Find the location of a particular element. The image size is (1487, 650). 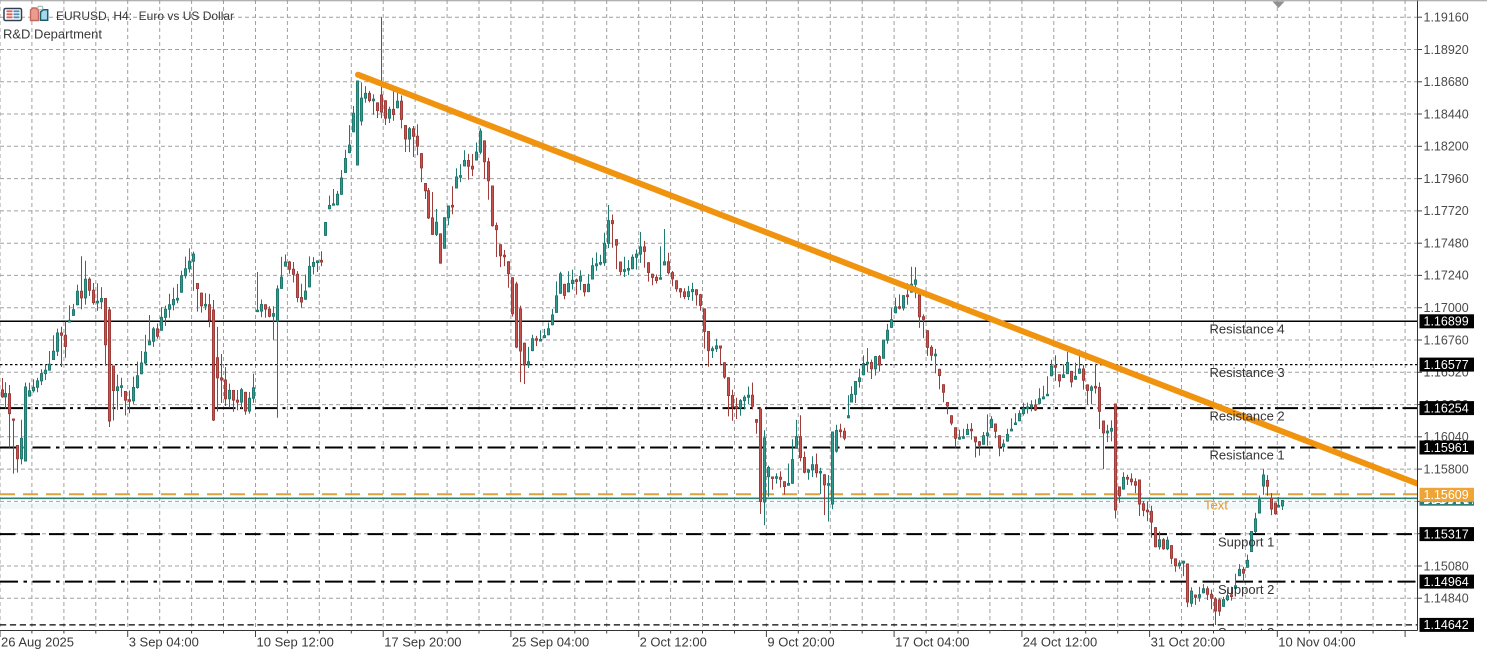

svg-text: 17 Oct 04:00 is located at coordinates (932, 642).